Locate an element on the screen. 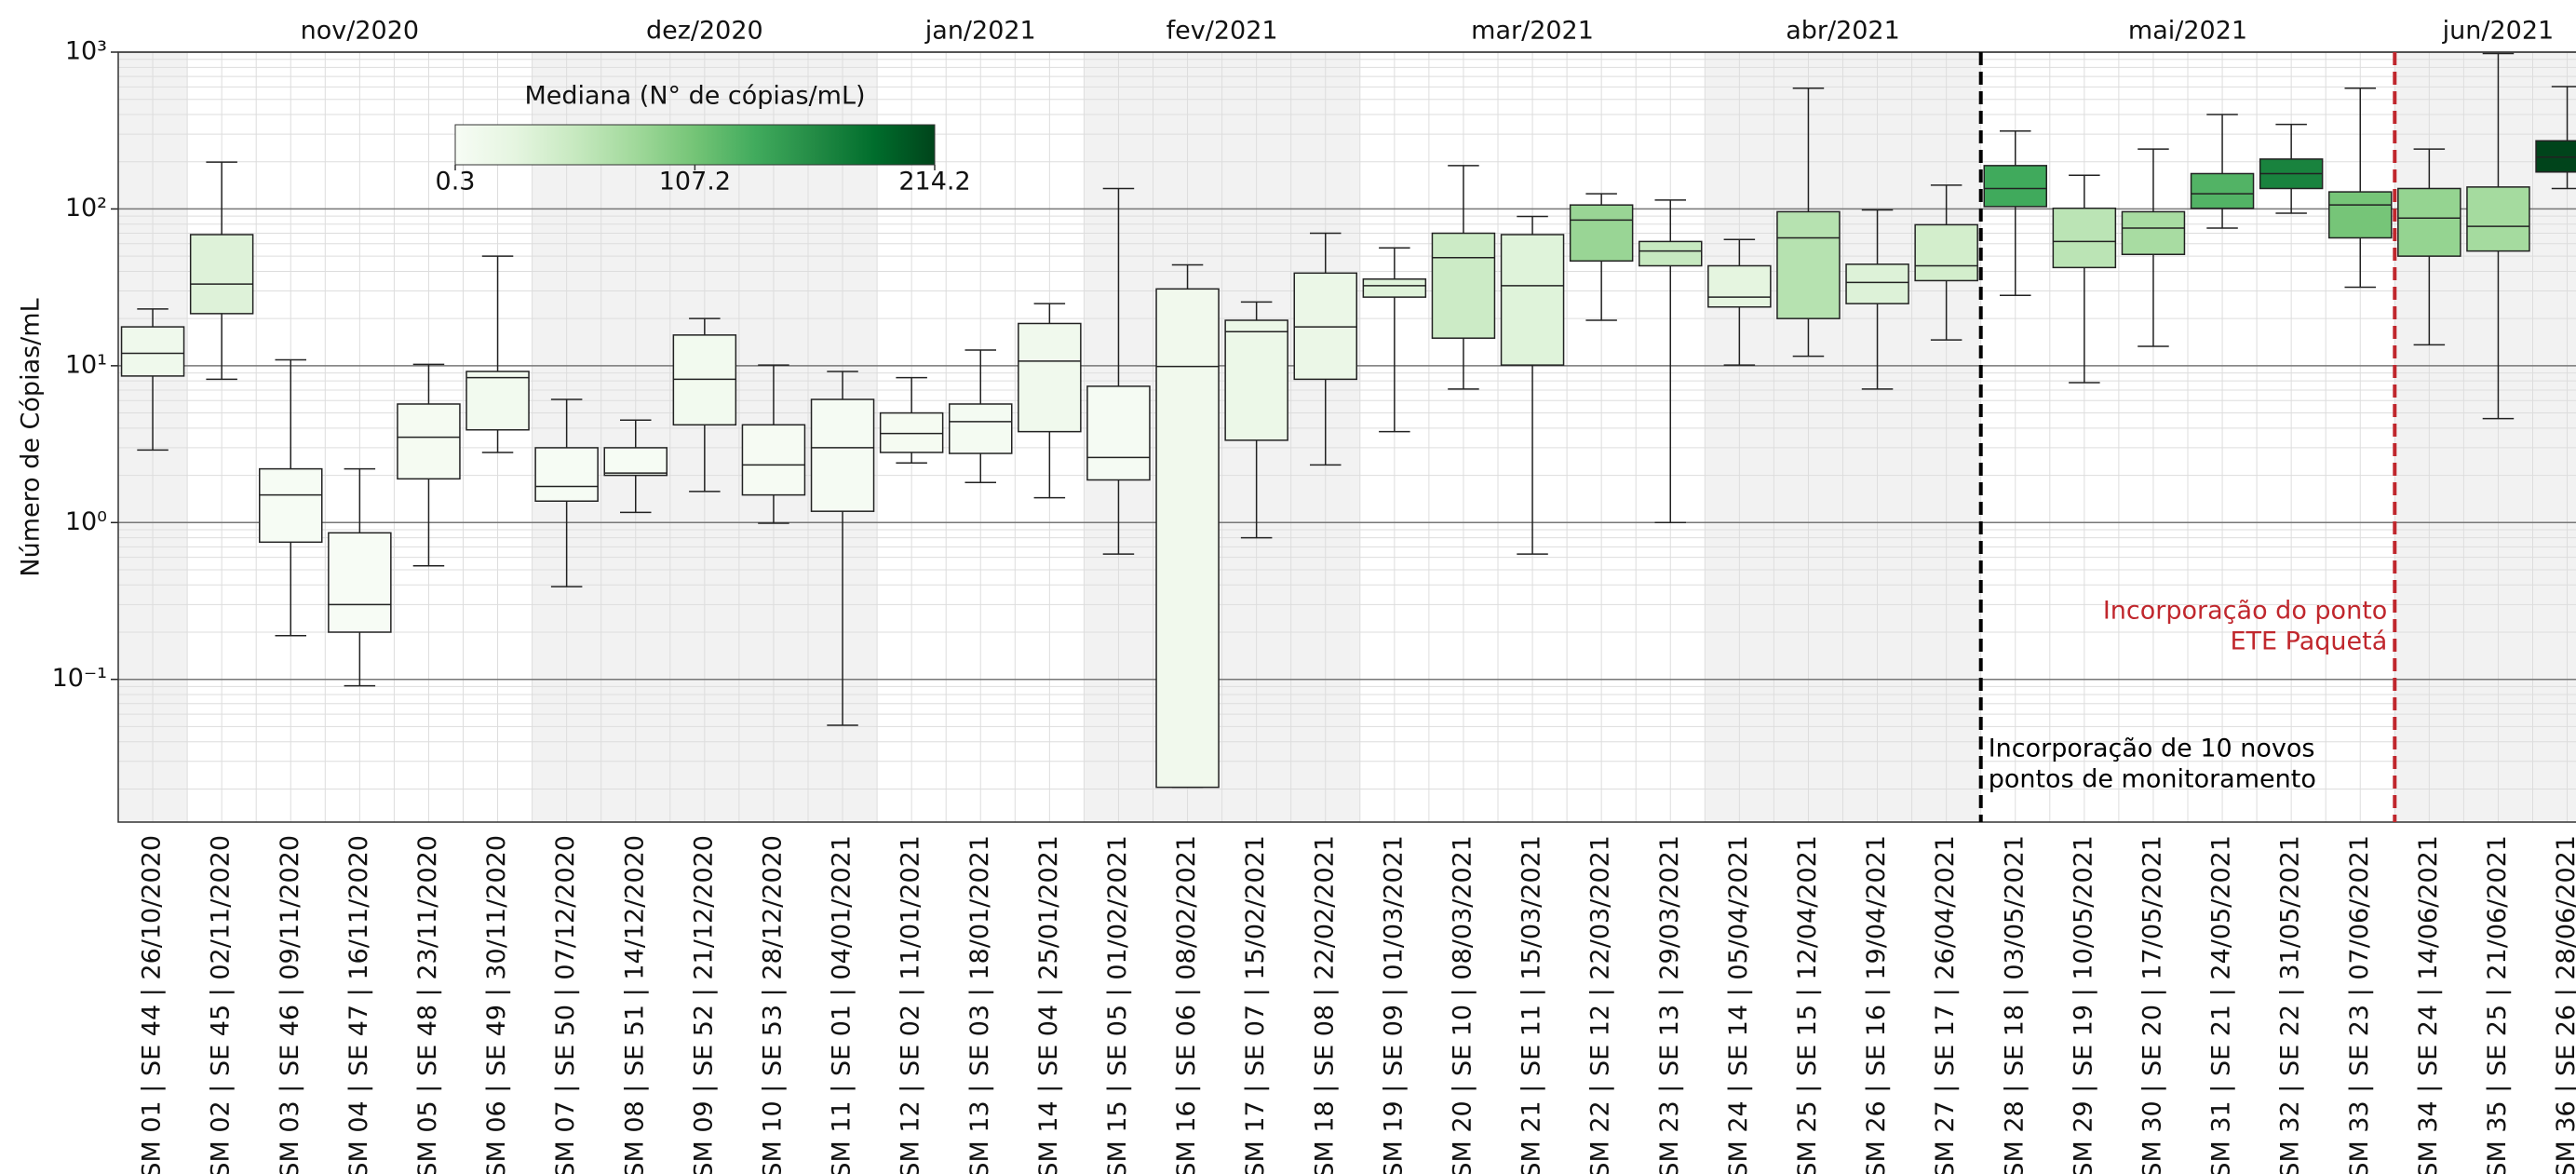  y-tick-label: 10⁰ is located at coordinates (86, 521).